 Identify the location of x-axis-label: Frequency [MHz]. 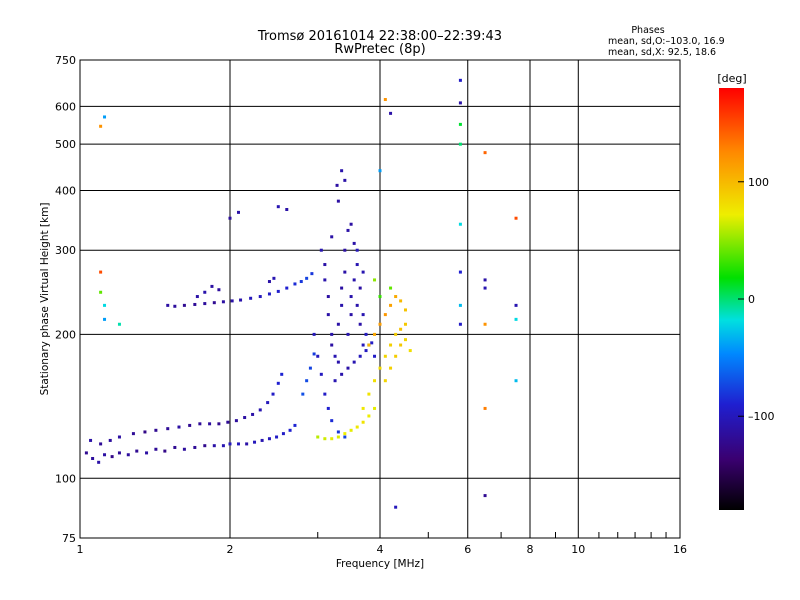
(380, 564).